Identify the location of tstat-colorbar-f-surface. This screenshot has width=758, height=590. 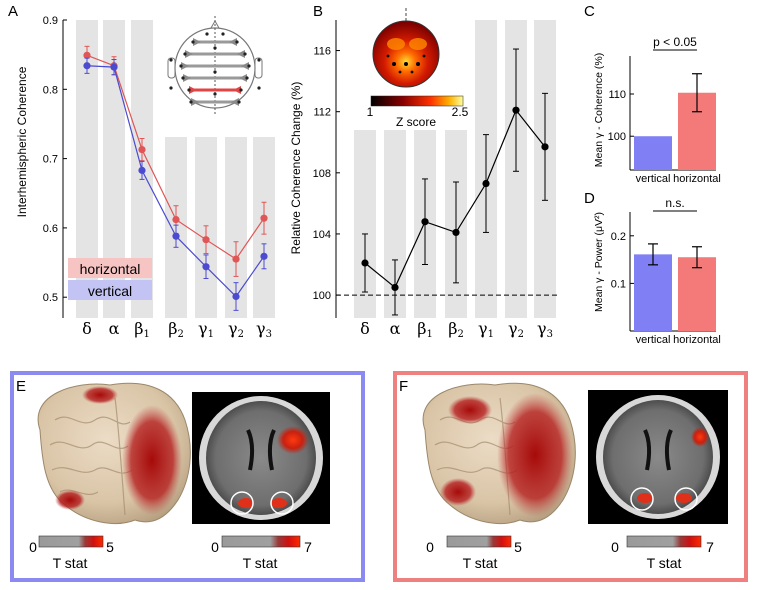
(479, 541).